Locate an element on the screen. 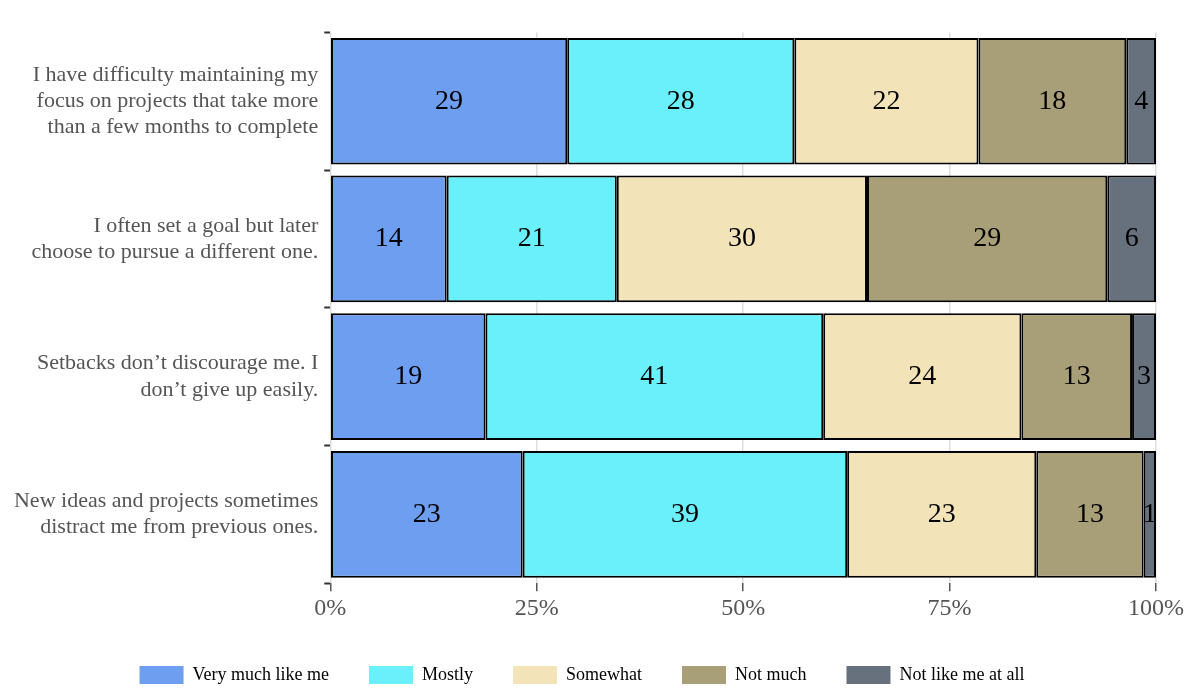  legend-label: Not much is located at coordinates (771, 673).